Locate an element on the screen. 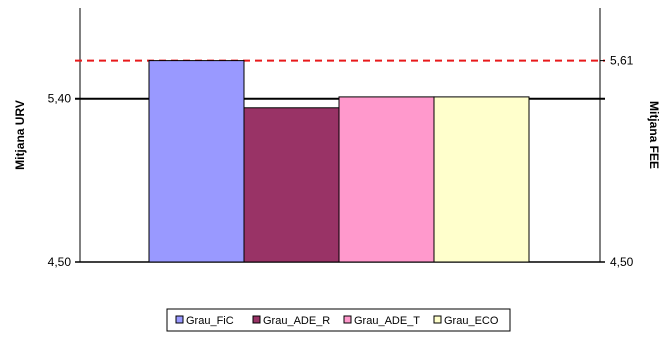 This screenshot has height=340, width=663. left-tick-label: 4,50 is located at coordinates (60, 262).